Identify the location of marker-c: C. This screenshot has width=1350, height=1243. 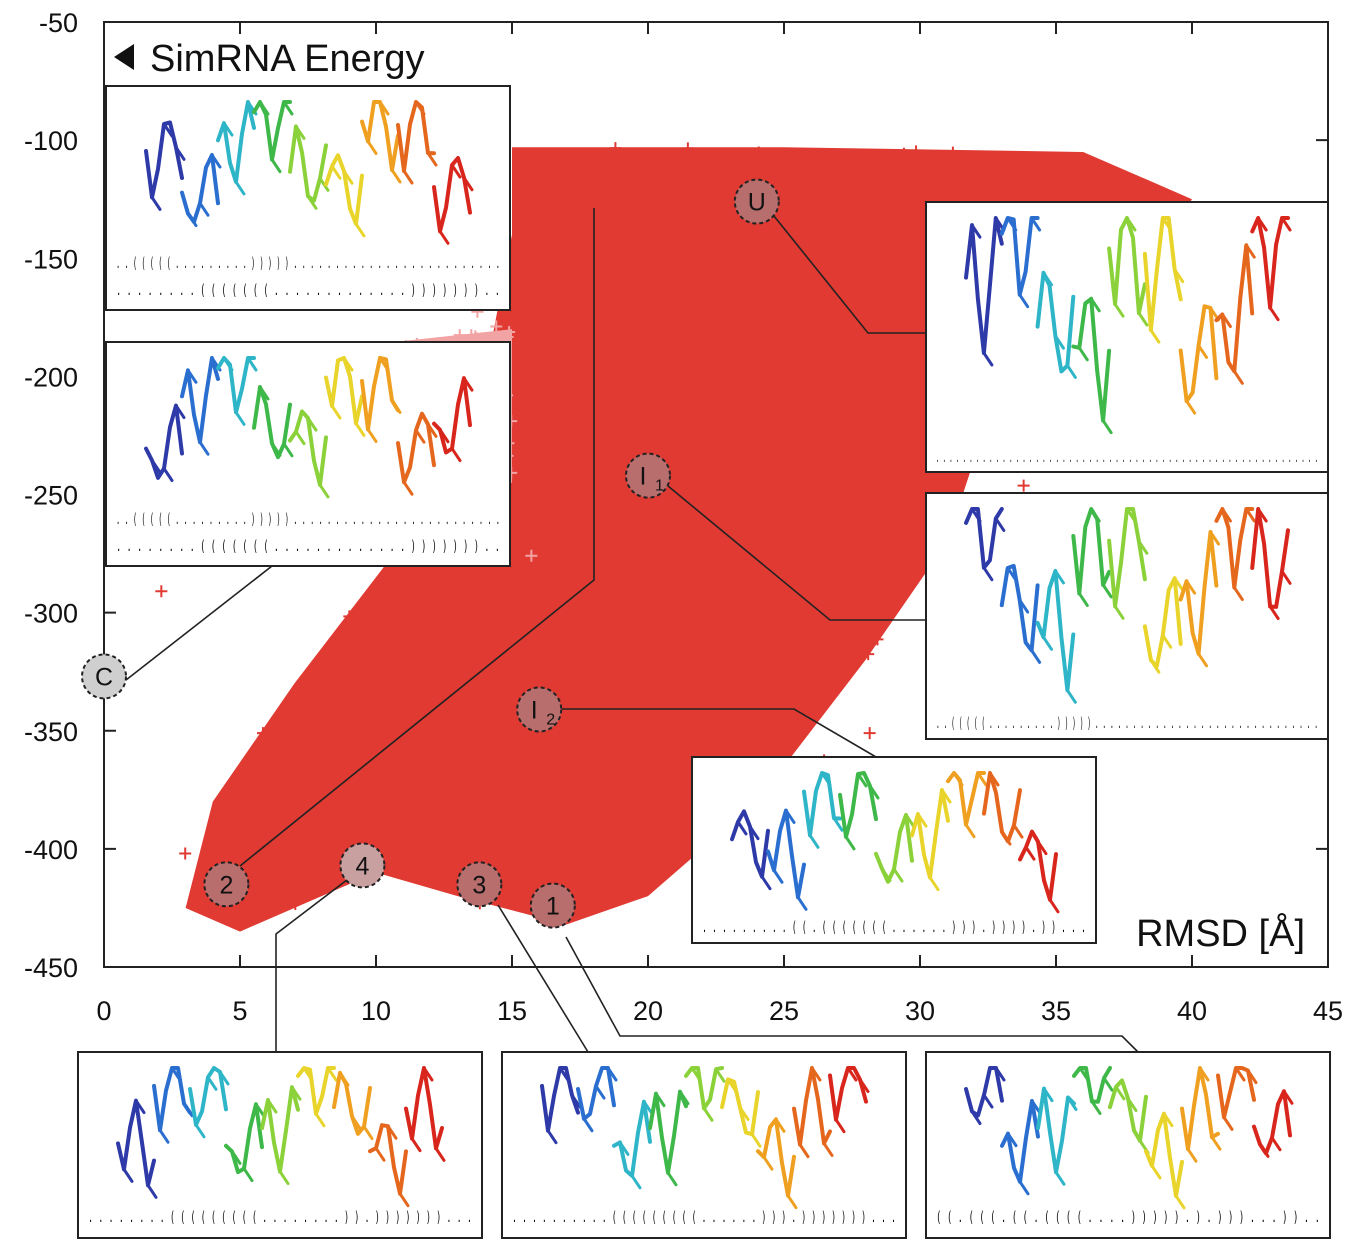
(104, 676).